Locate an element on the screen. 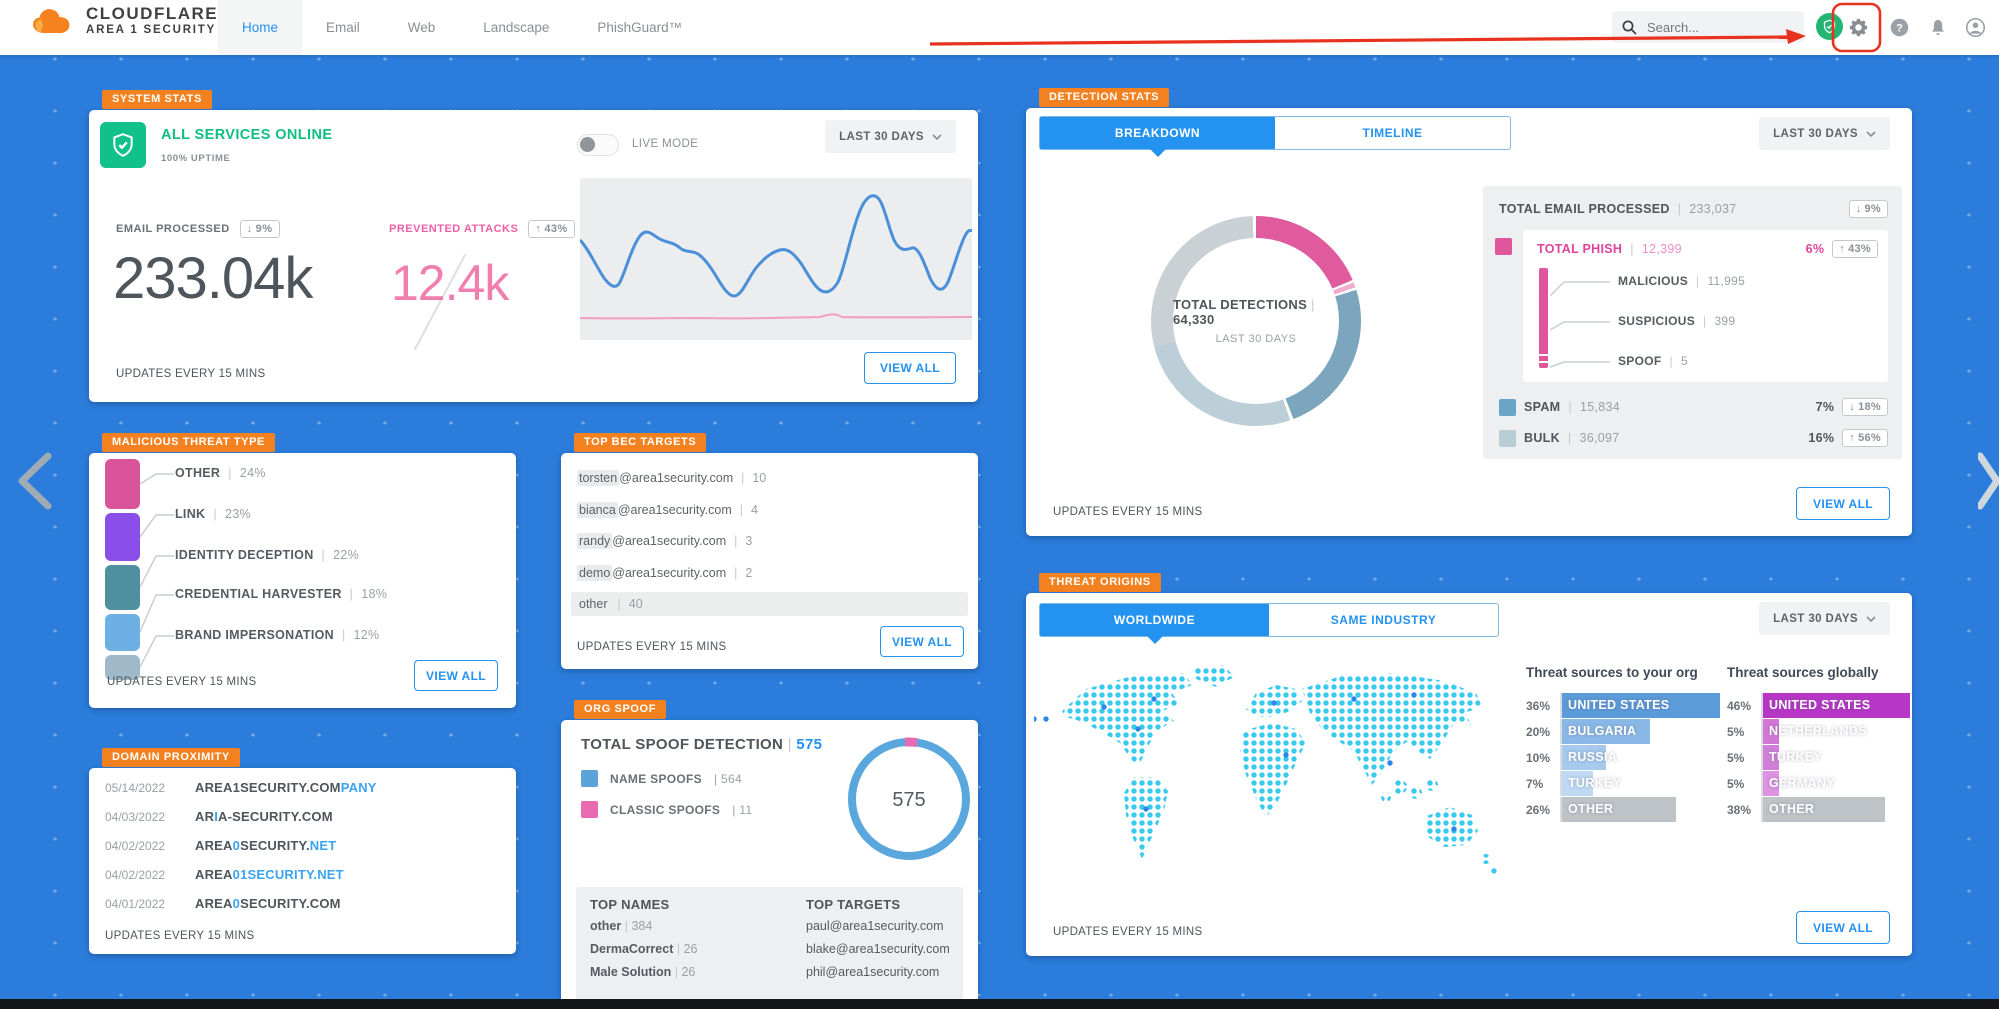 Image resolution: width=1999 pixels, height=1009 pixels. nav-item-web: Web is located at coordinates (421, 27).